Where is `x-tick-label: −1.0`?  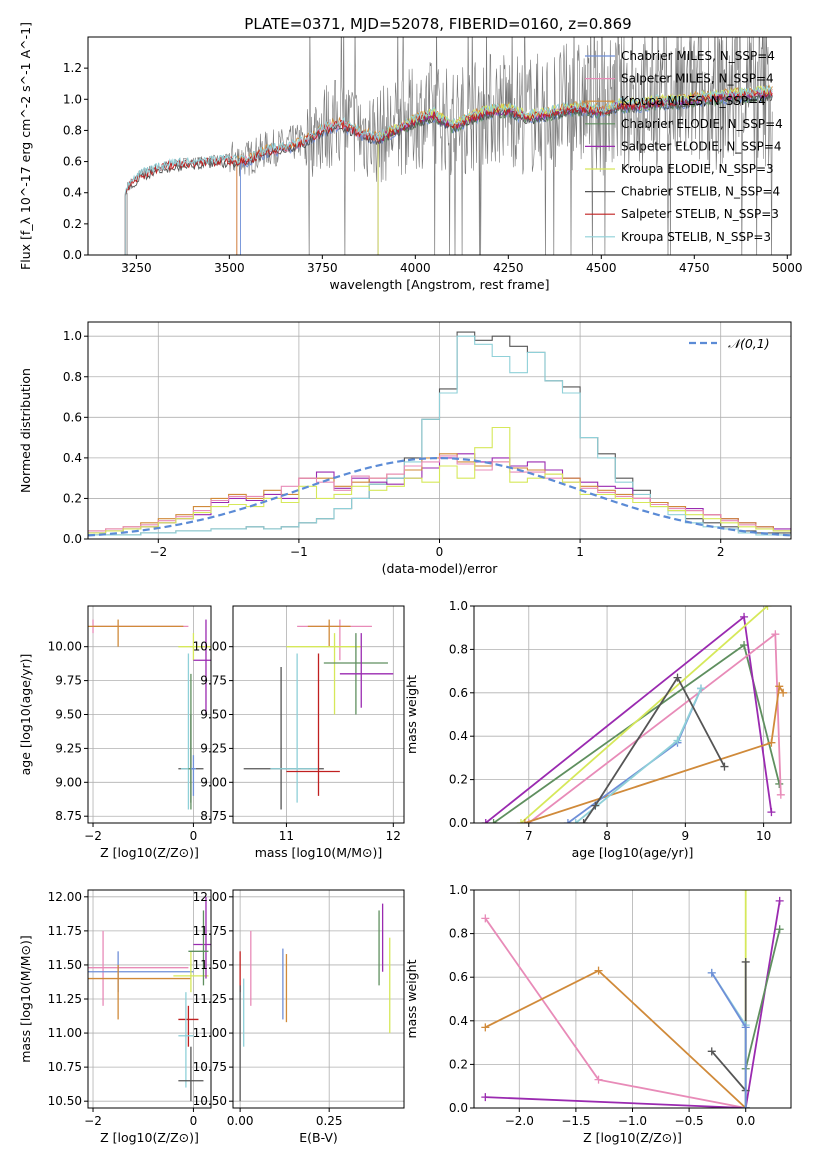 x-tick-label: −1.0 is located at coordinates (632, 1121).